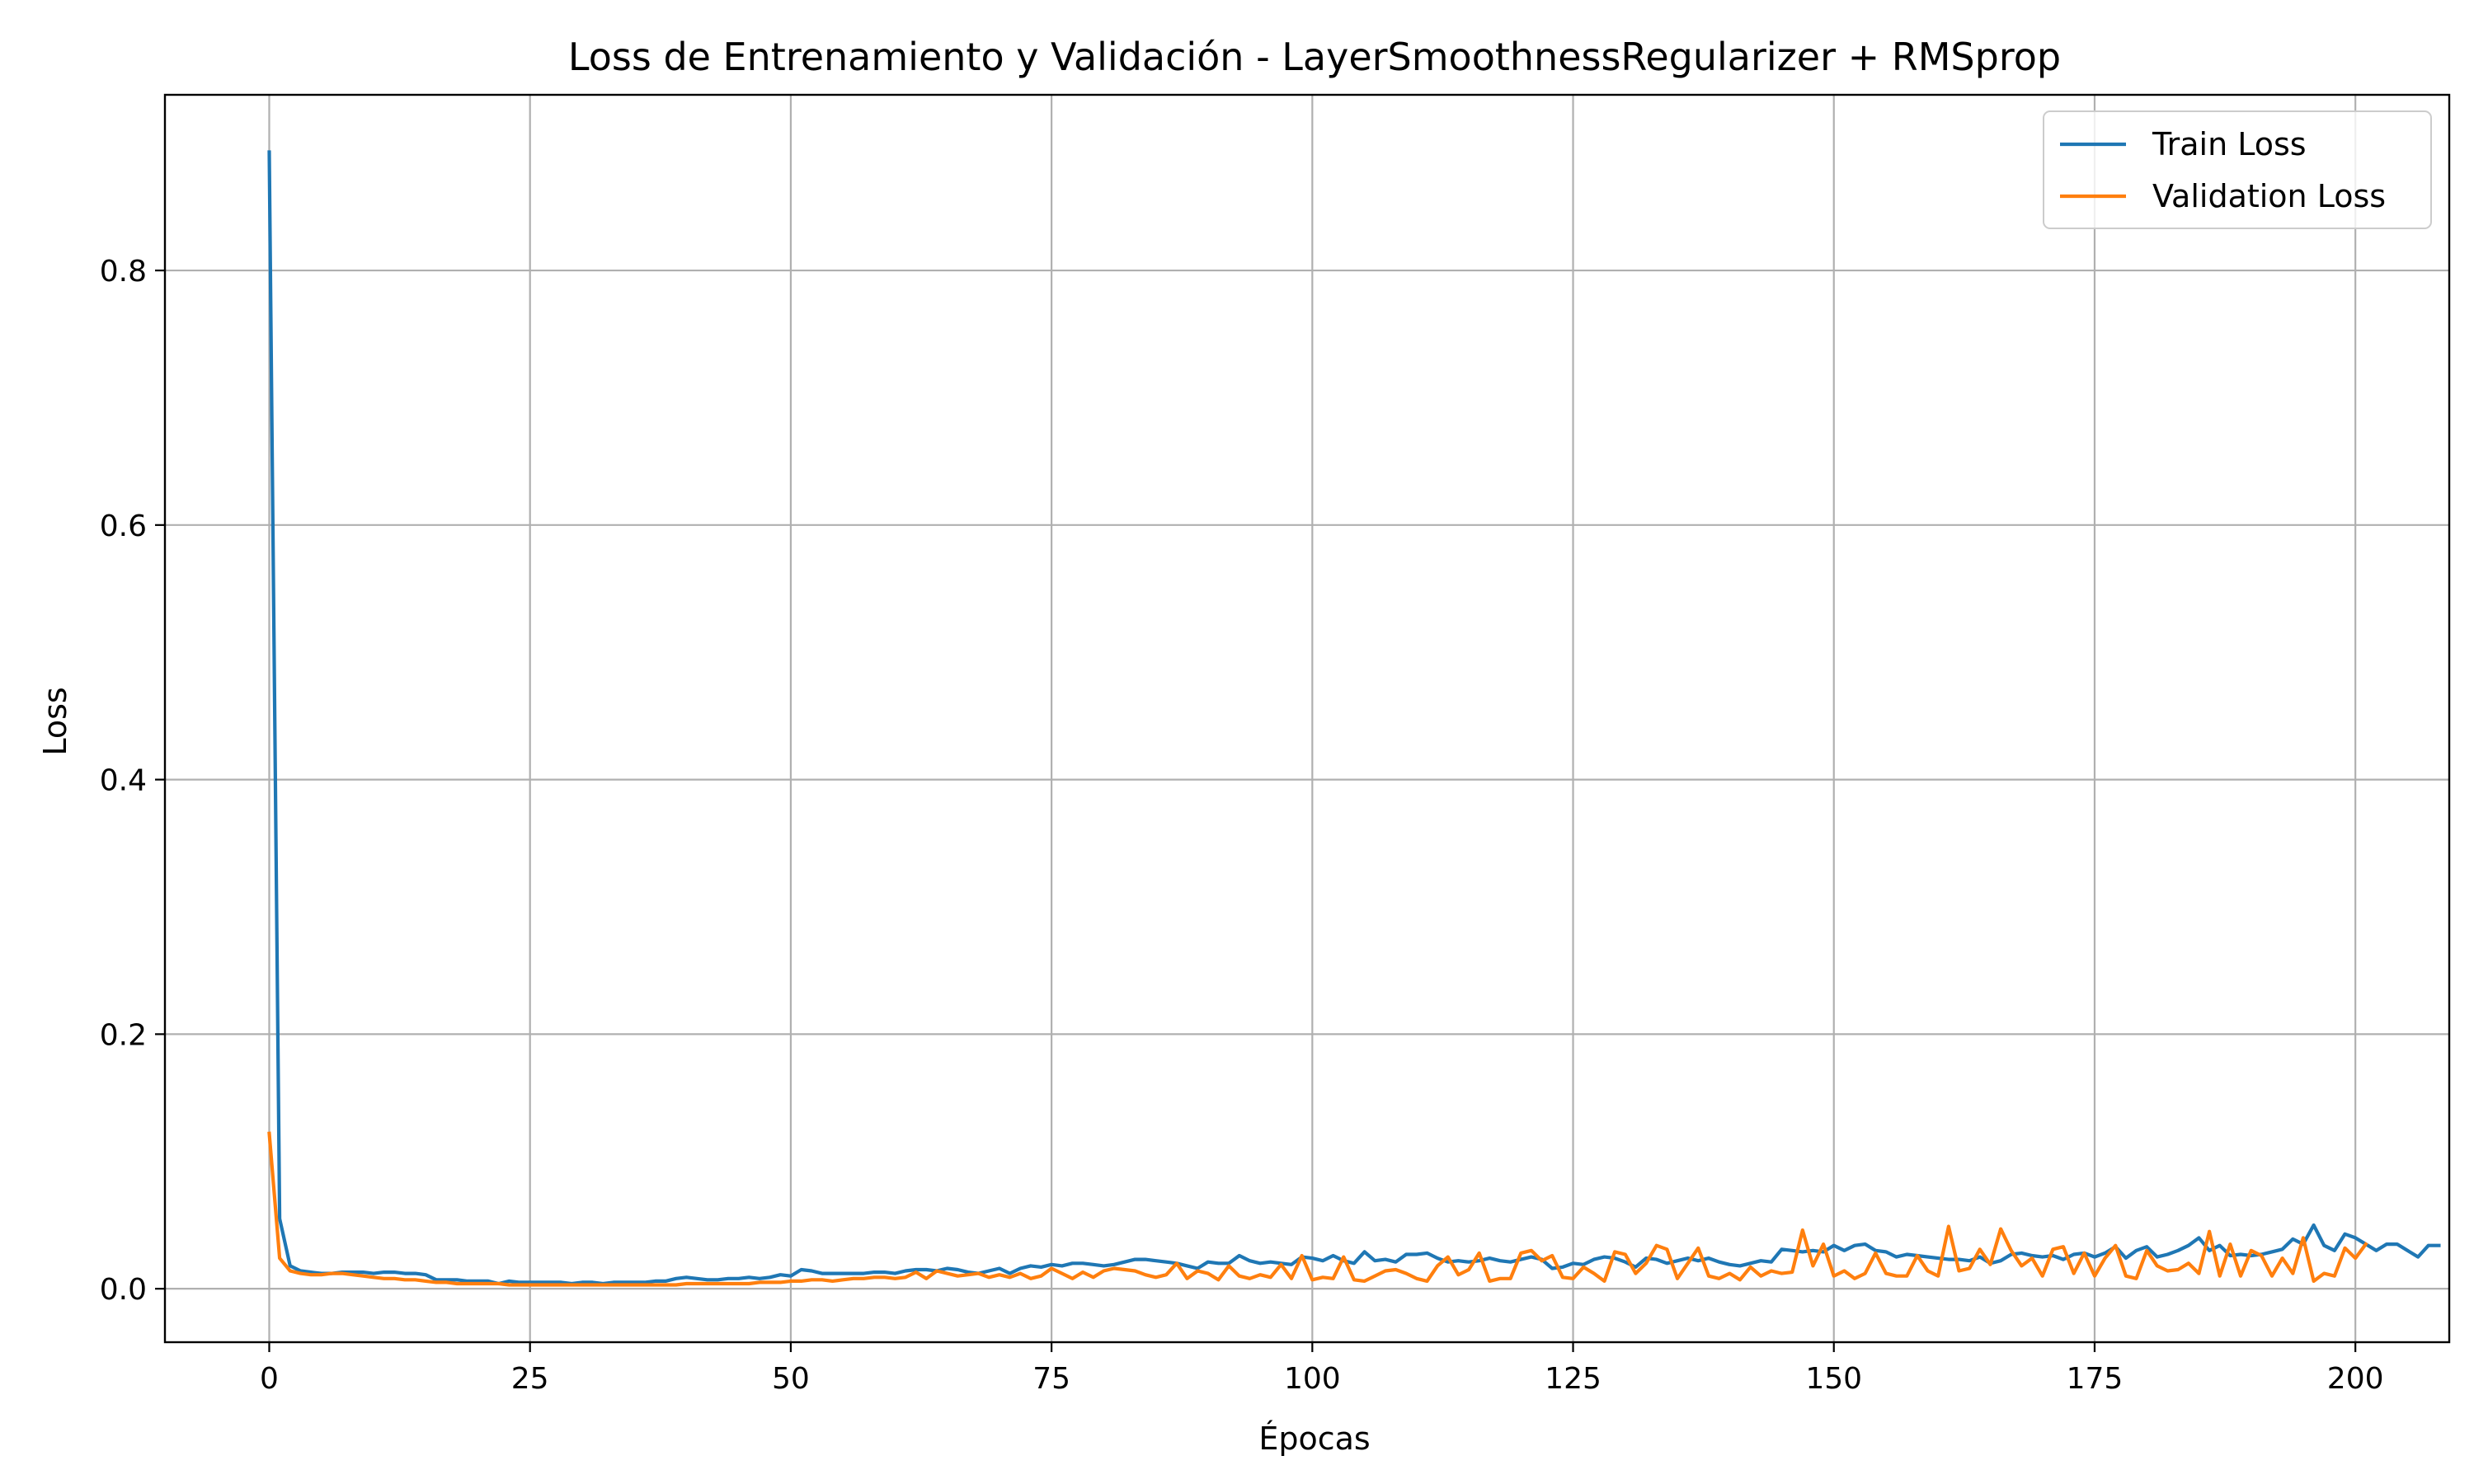  Describe the element at coordinates (530, 1379) in the screenshot. I see `x-tick-label: 25` at that location.